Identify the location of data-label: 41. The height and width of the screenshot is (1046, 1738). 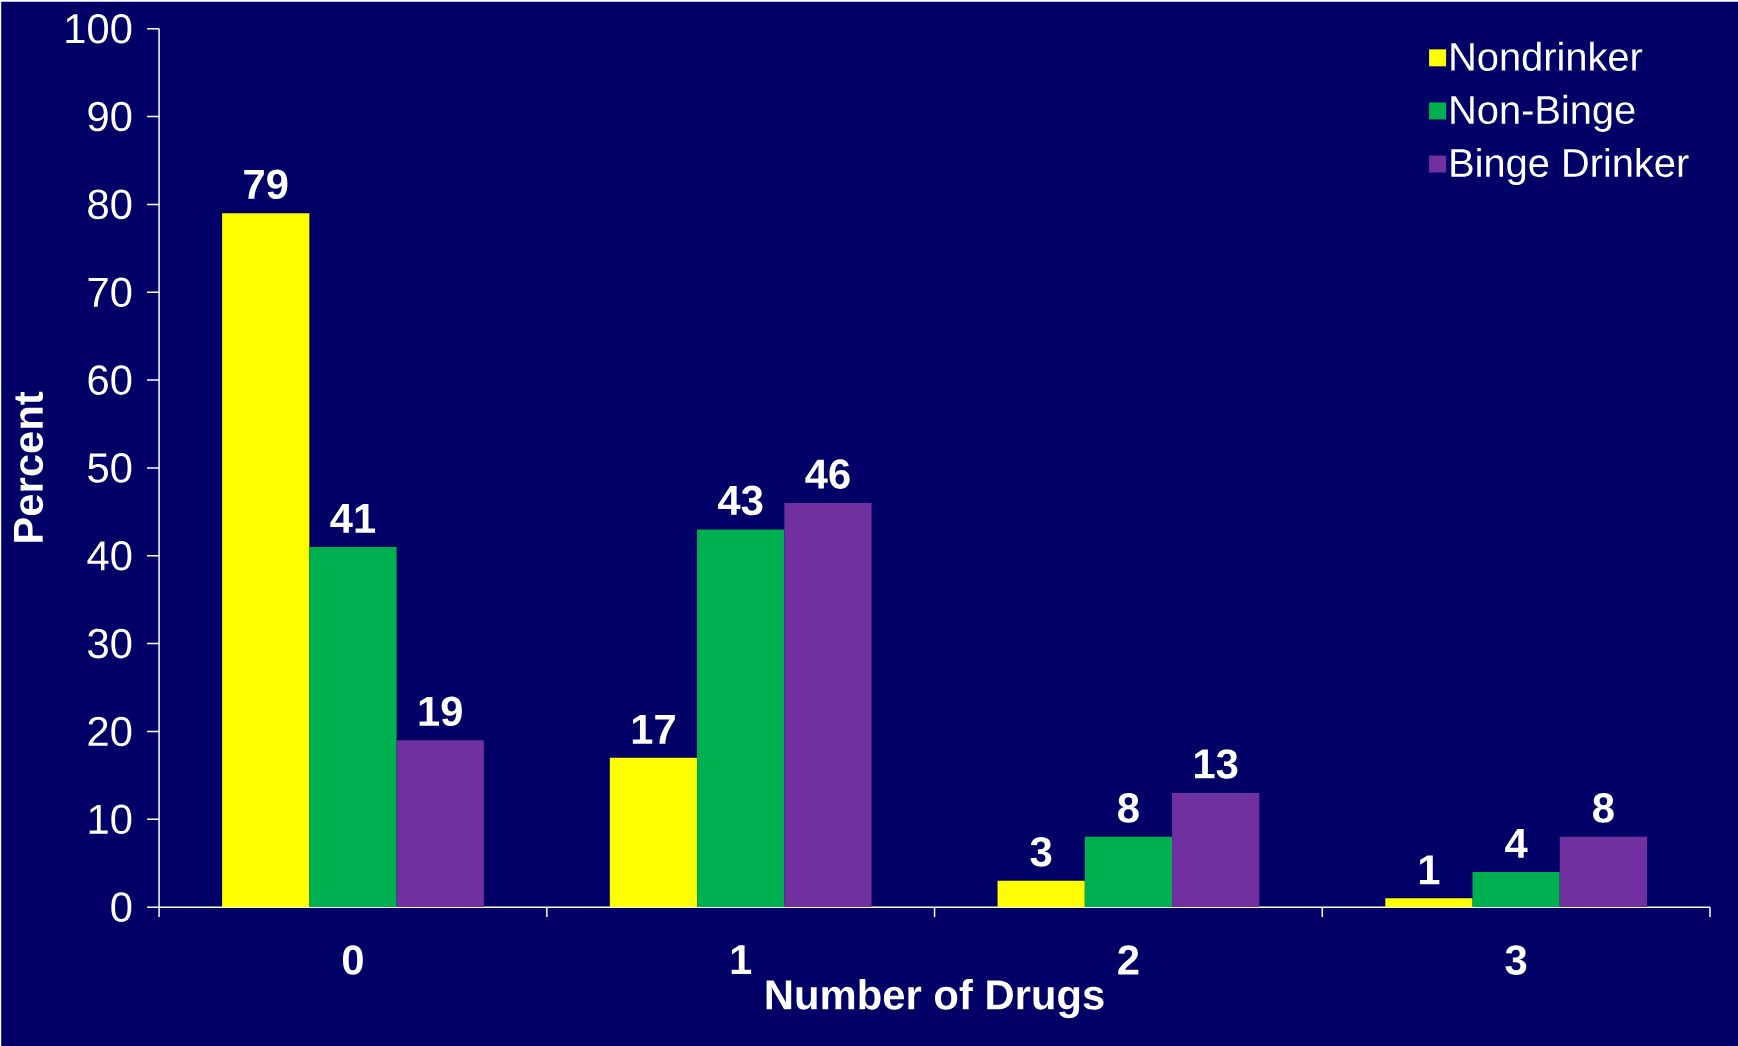
(353, 518).